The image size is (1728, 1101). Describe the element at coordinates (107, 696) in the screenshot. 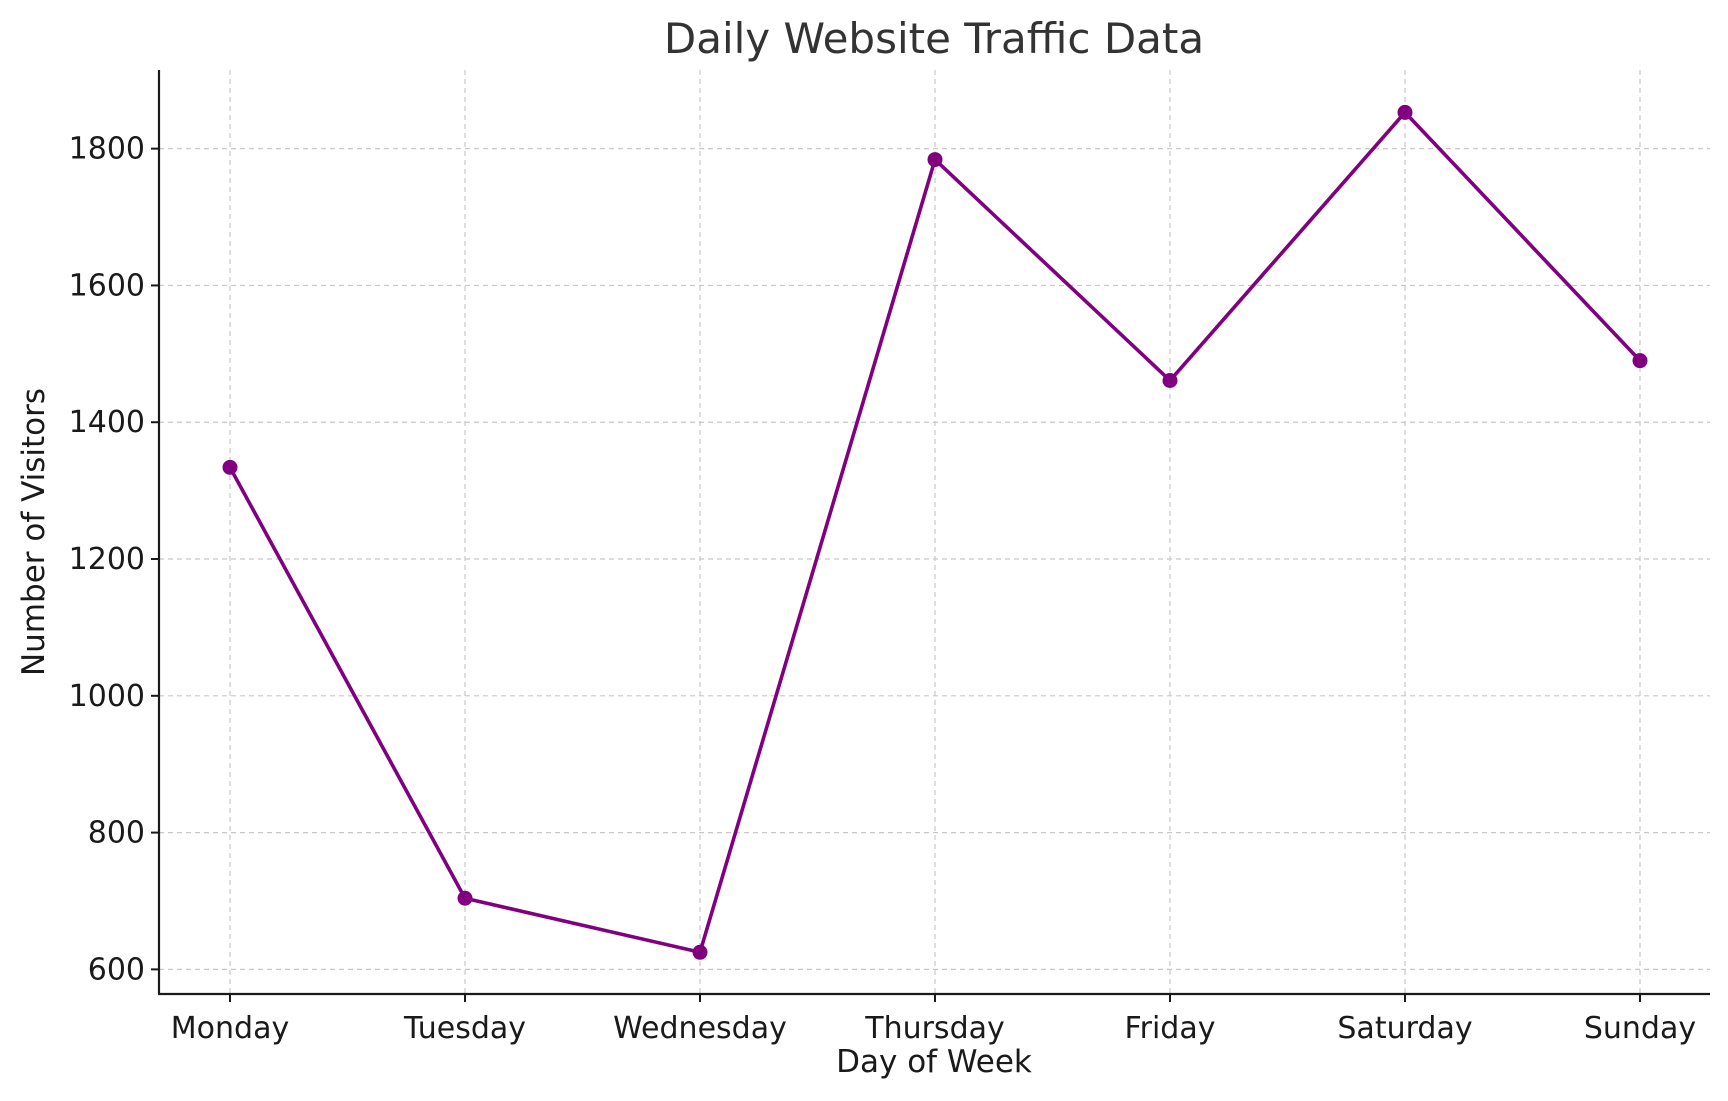

I see `y-tick-label: 1000` at that location.